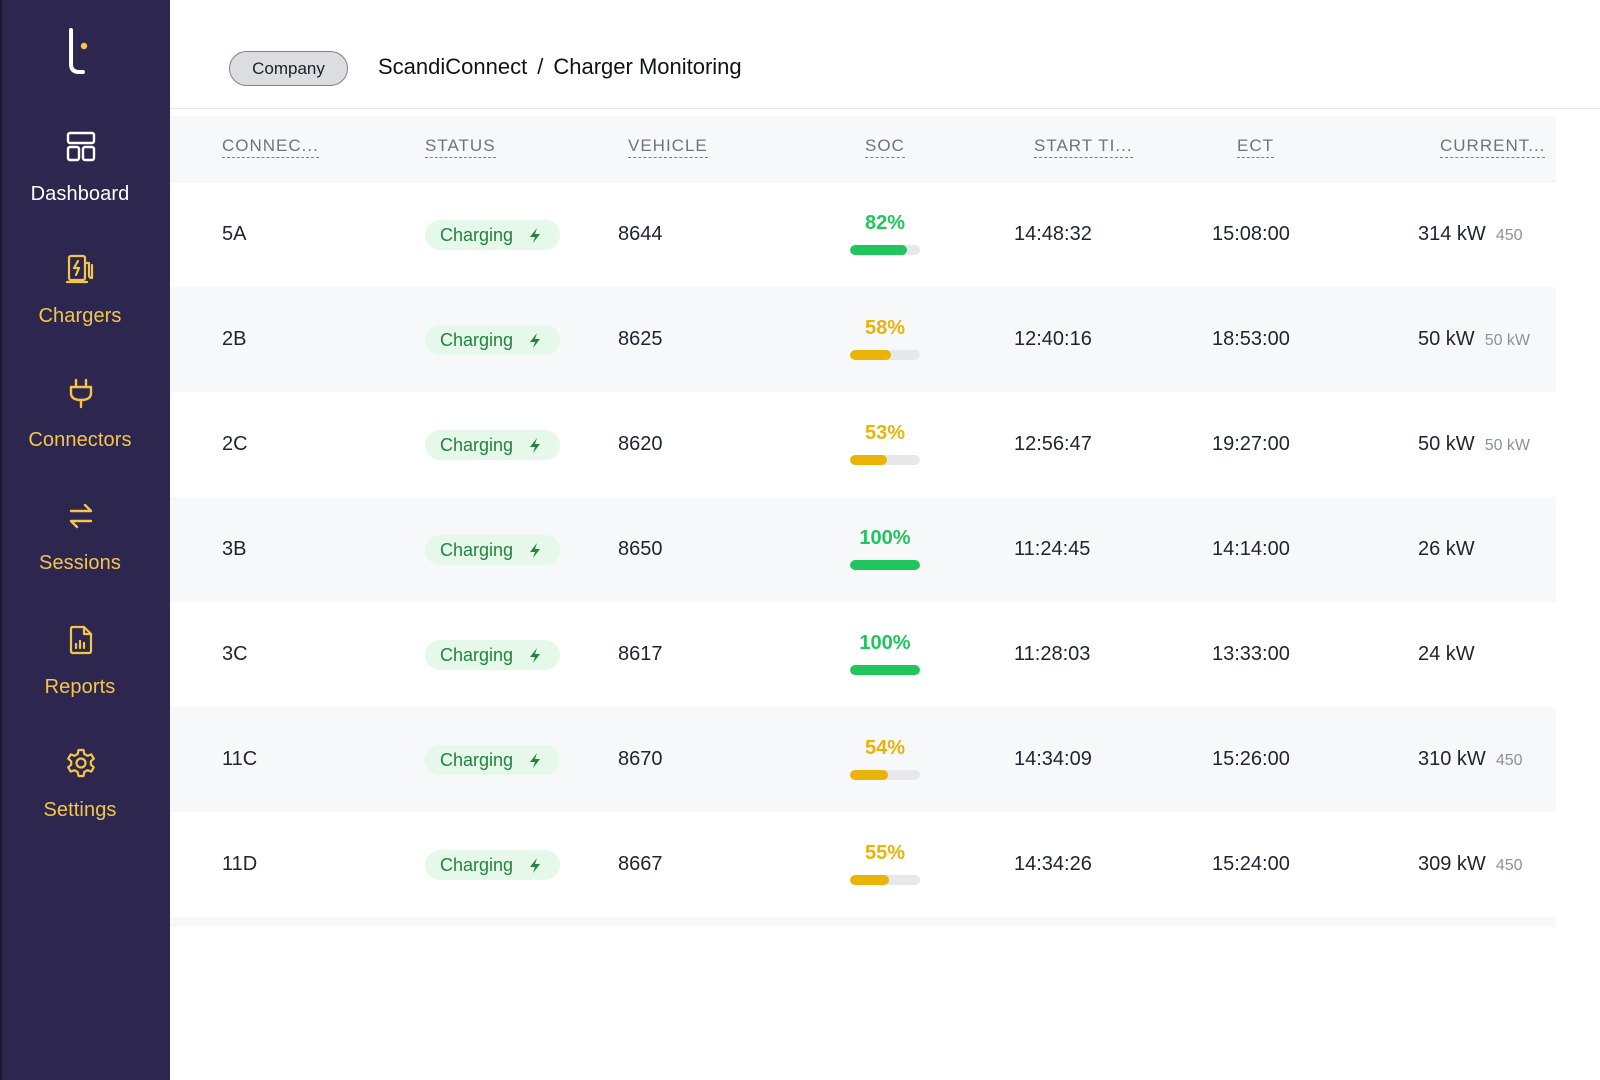 This screenshot has height=1080, width=1600. Describe the element at coordinates (1053, 864) in the screenshot. I see `start-time-cell: 14:34:26` at that location.